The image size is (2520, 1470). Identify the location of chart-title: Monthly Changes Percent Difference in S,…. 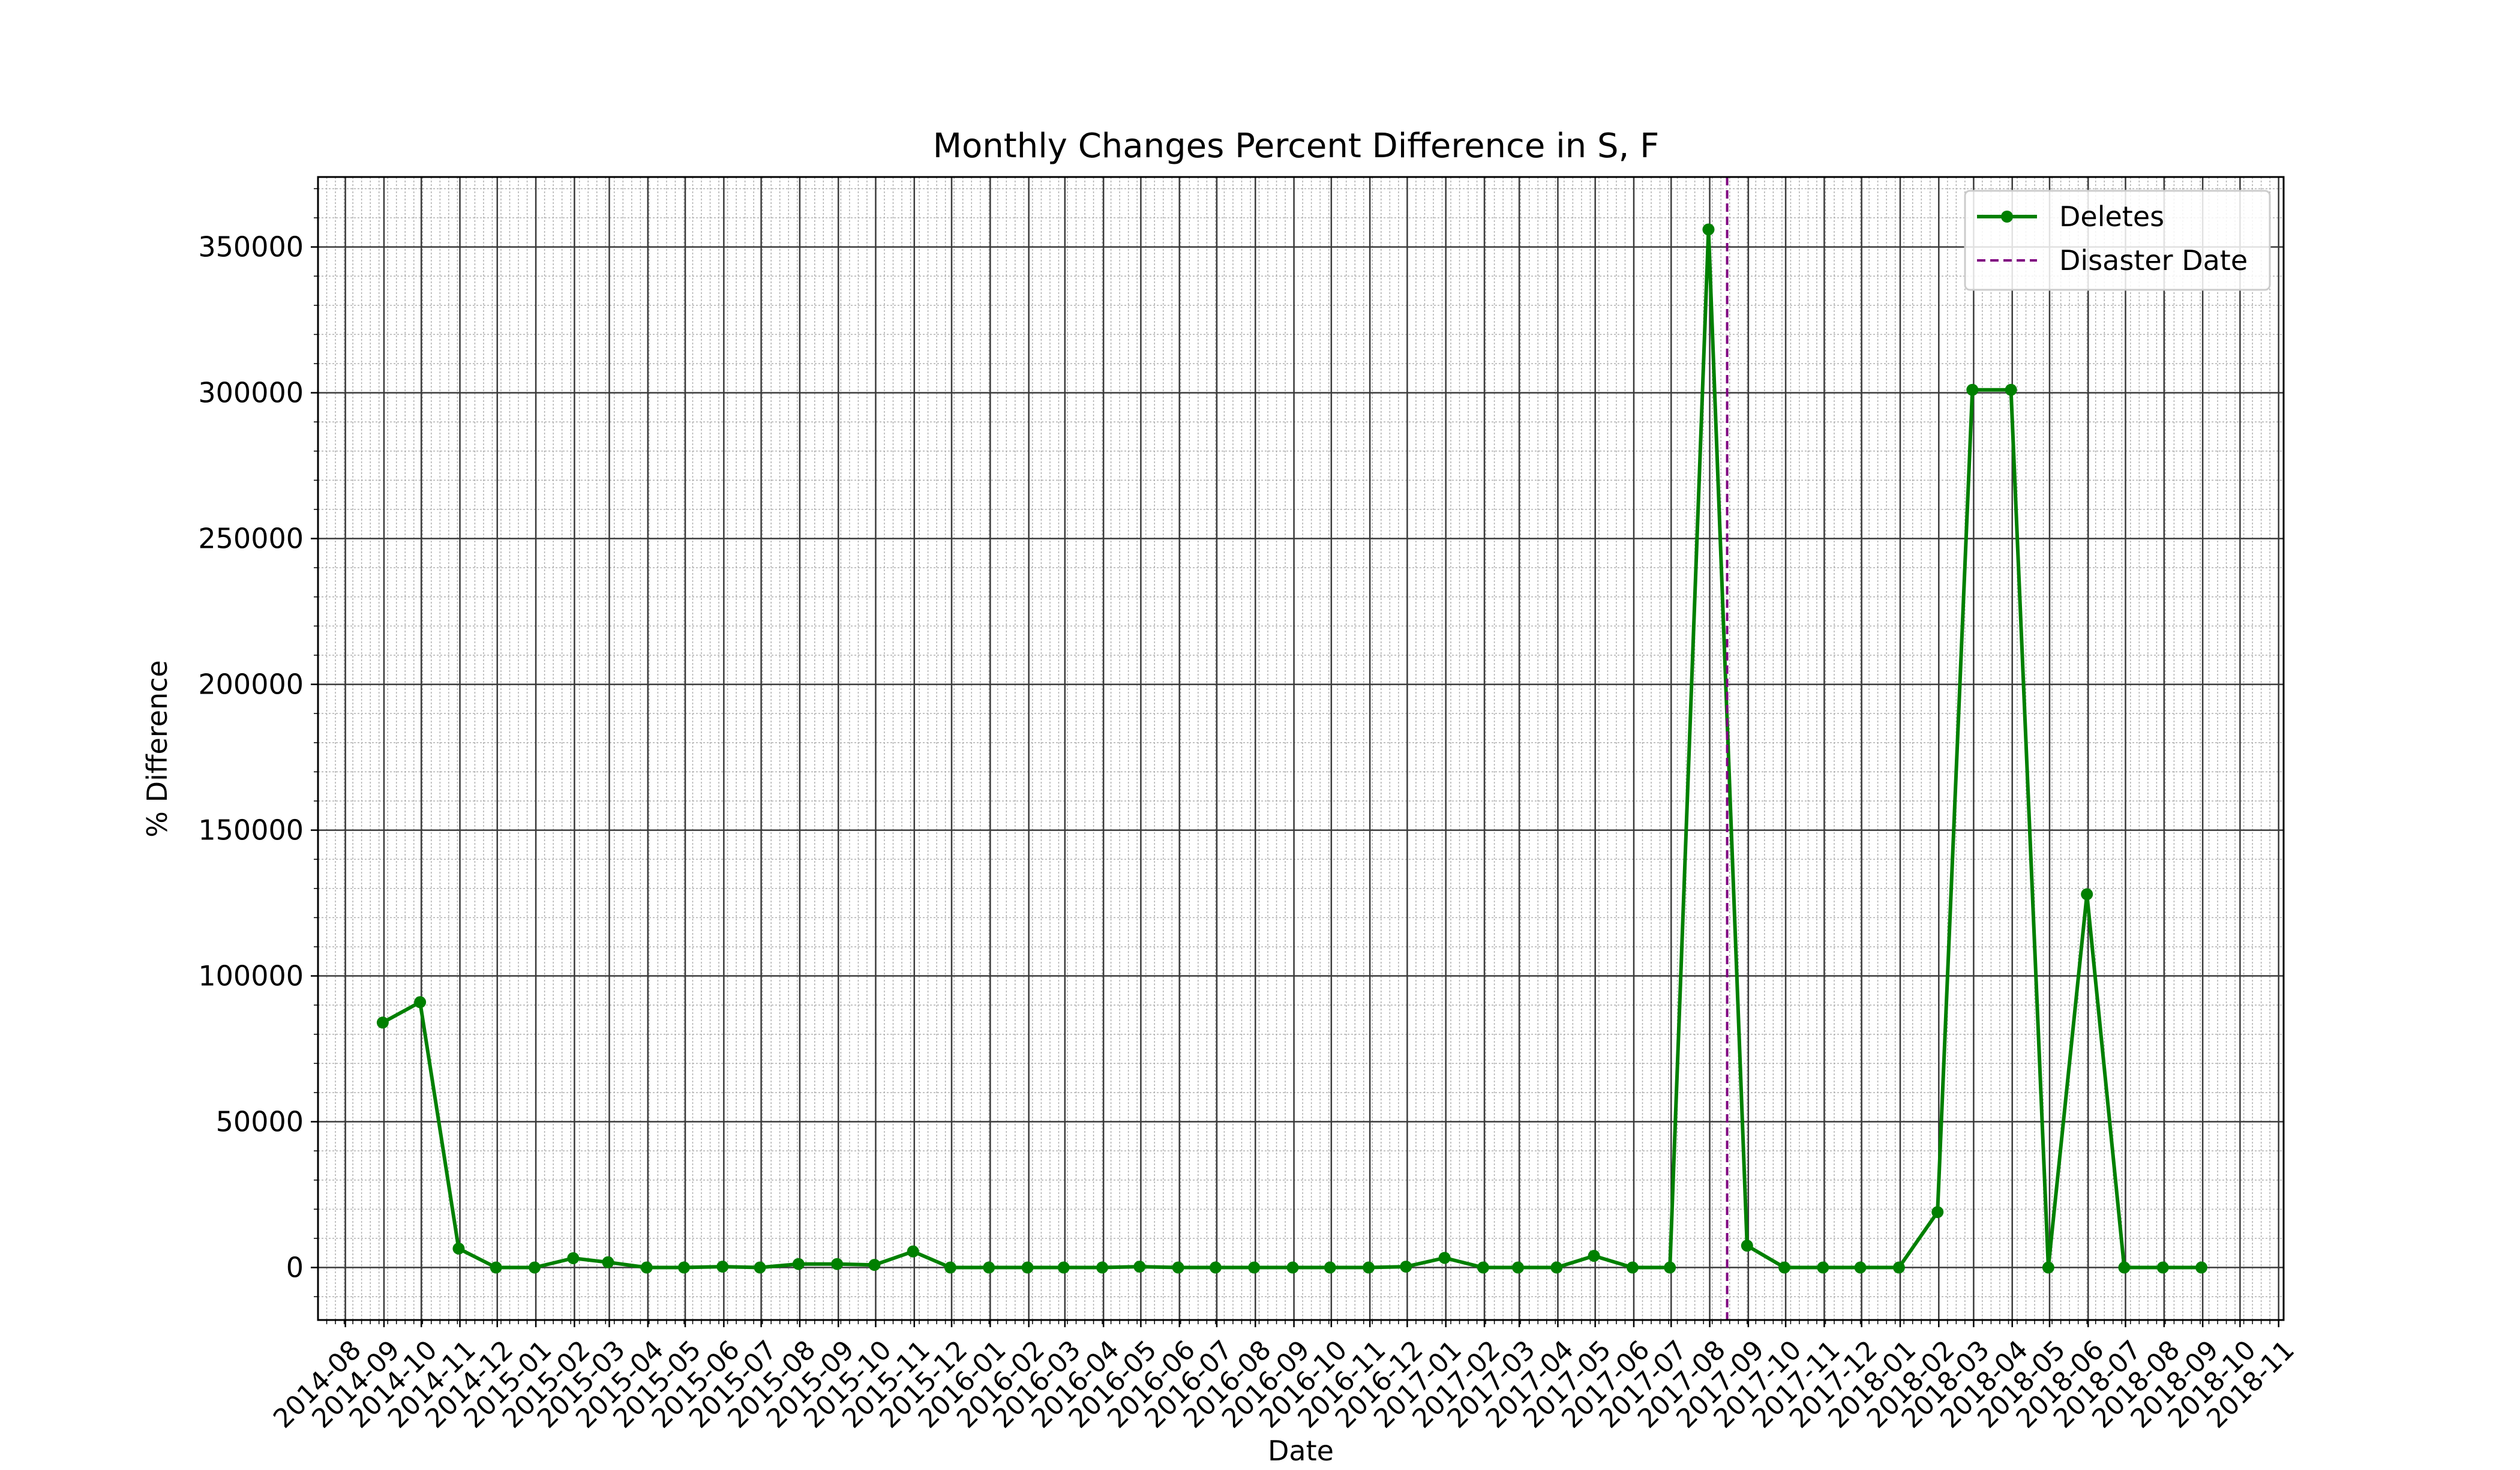
(1296, 146).